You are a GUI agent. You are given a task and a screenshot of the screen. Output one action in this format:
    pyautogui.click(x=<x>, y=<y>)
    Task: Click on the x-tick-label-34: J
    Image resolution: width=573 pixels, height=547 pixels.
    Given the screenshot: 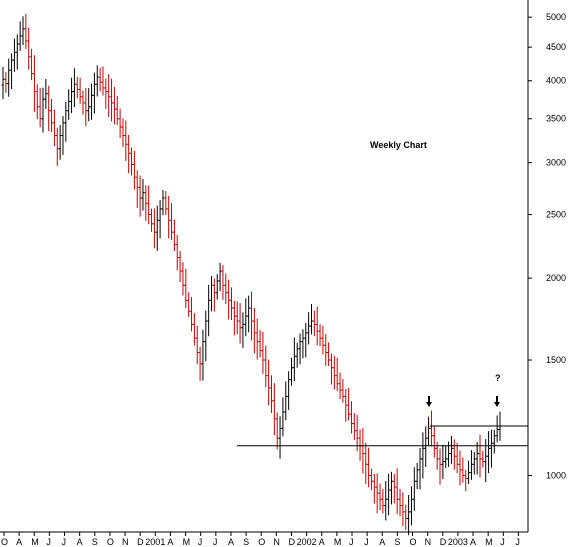 What is the action you would take?
    pyautogui.click(x=517, y=542)
    